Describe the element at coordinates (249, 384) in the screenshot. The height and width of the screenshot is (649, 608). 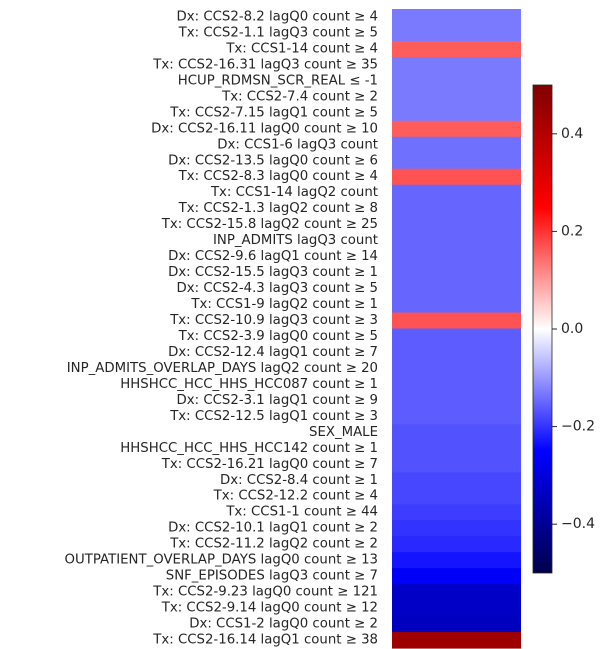
I see `row-label: HHSHCC_HCC_HHS_HCC087 count ≥ 1` at that location.